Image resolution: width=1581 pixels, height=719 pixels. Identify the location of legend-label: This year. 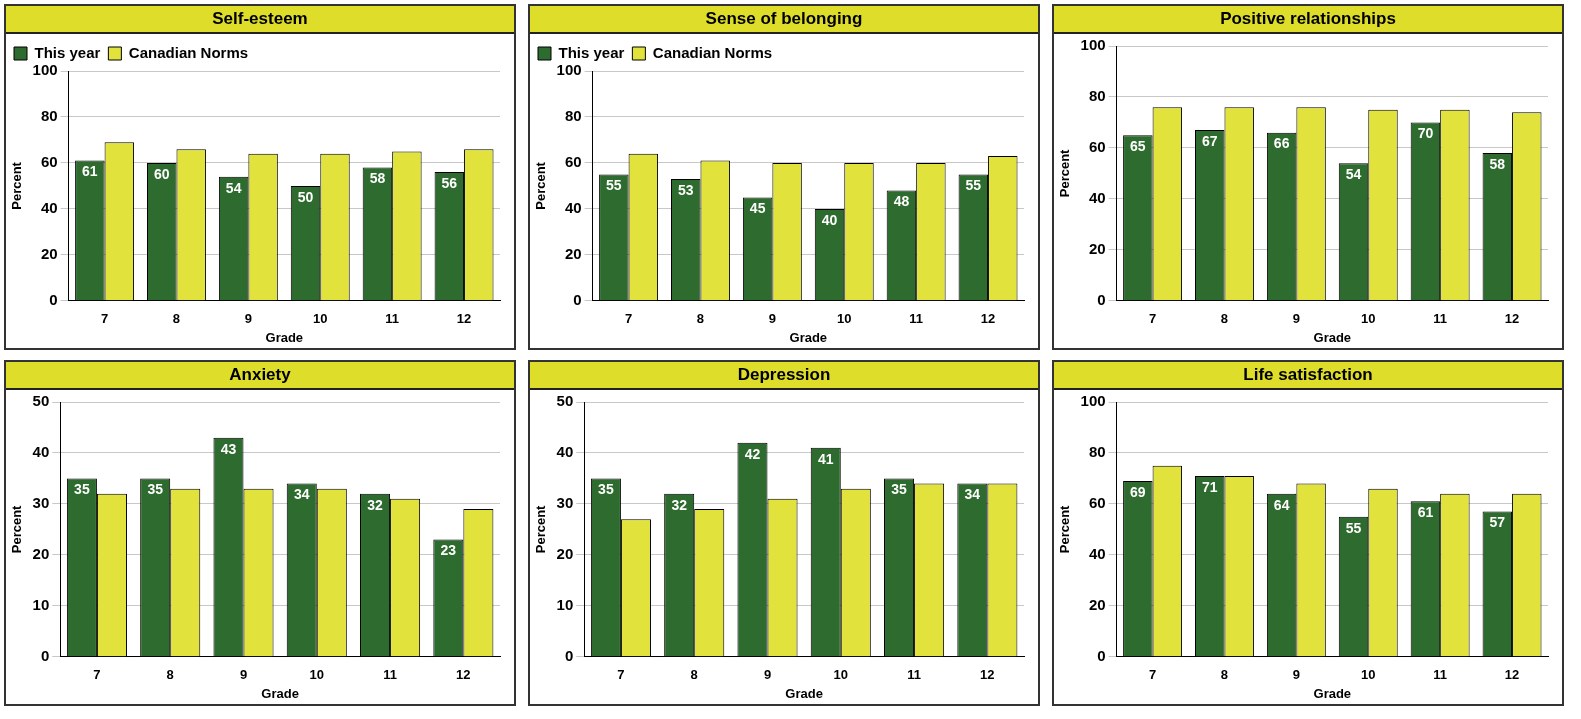
(591, 52).